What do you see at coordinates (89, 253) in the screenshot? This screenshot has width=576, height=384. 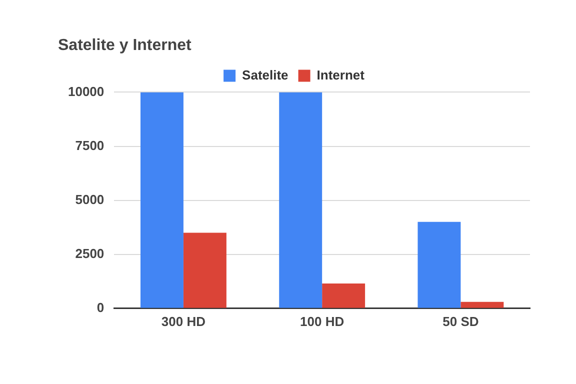 I see `y-tick-label: 2500` at bounding box center [89, 253].